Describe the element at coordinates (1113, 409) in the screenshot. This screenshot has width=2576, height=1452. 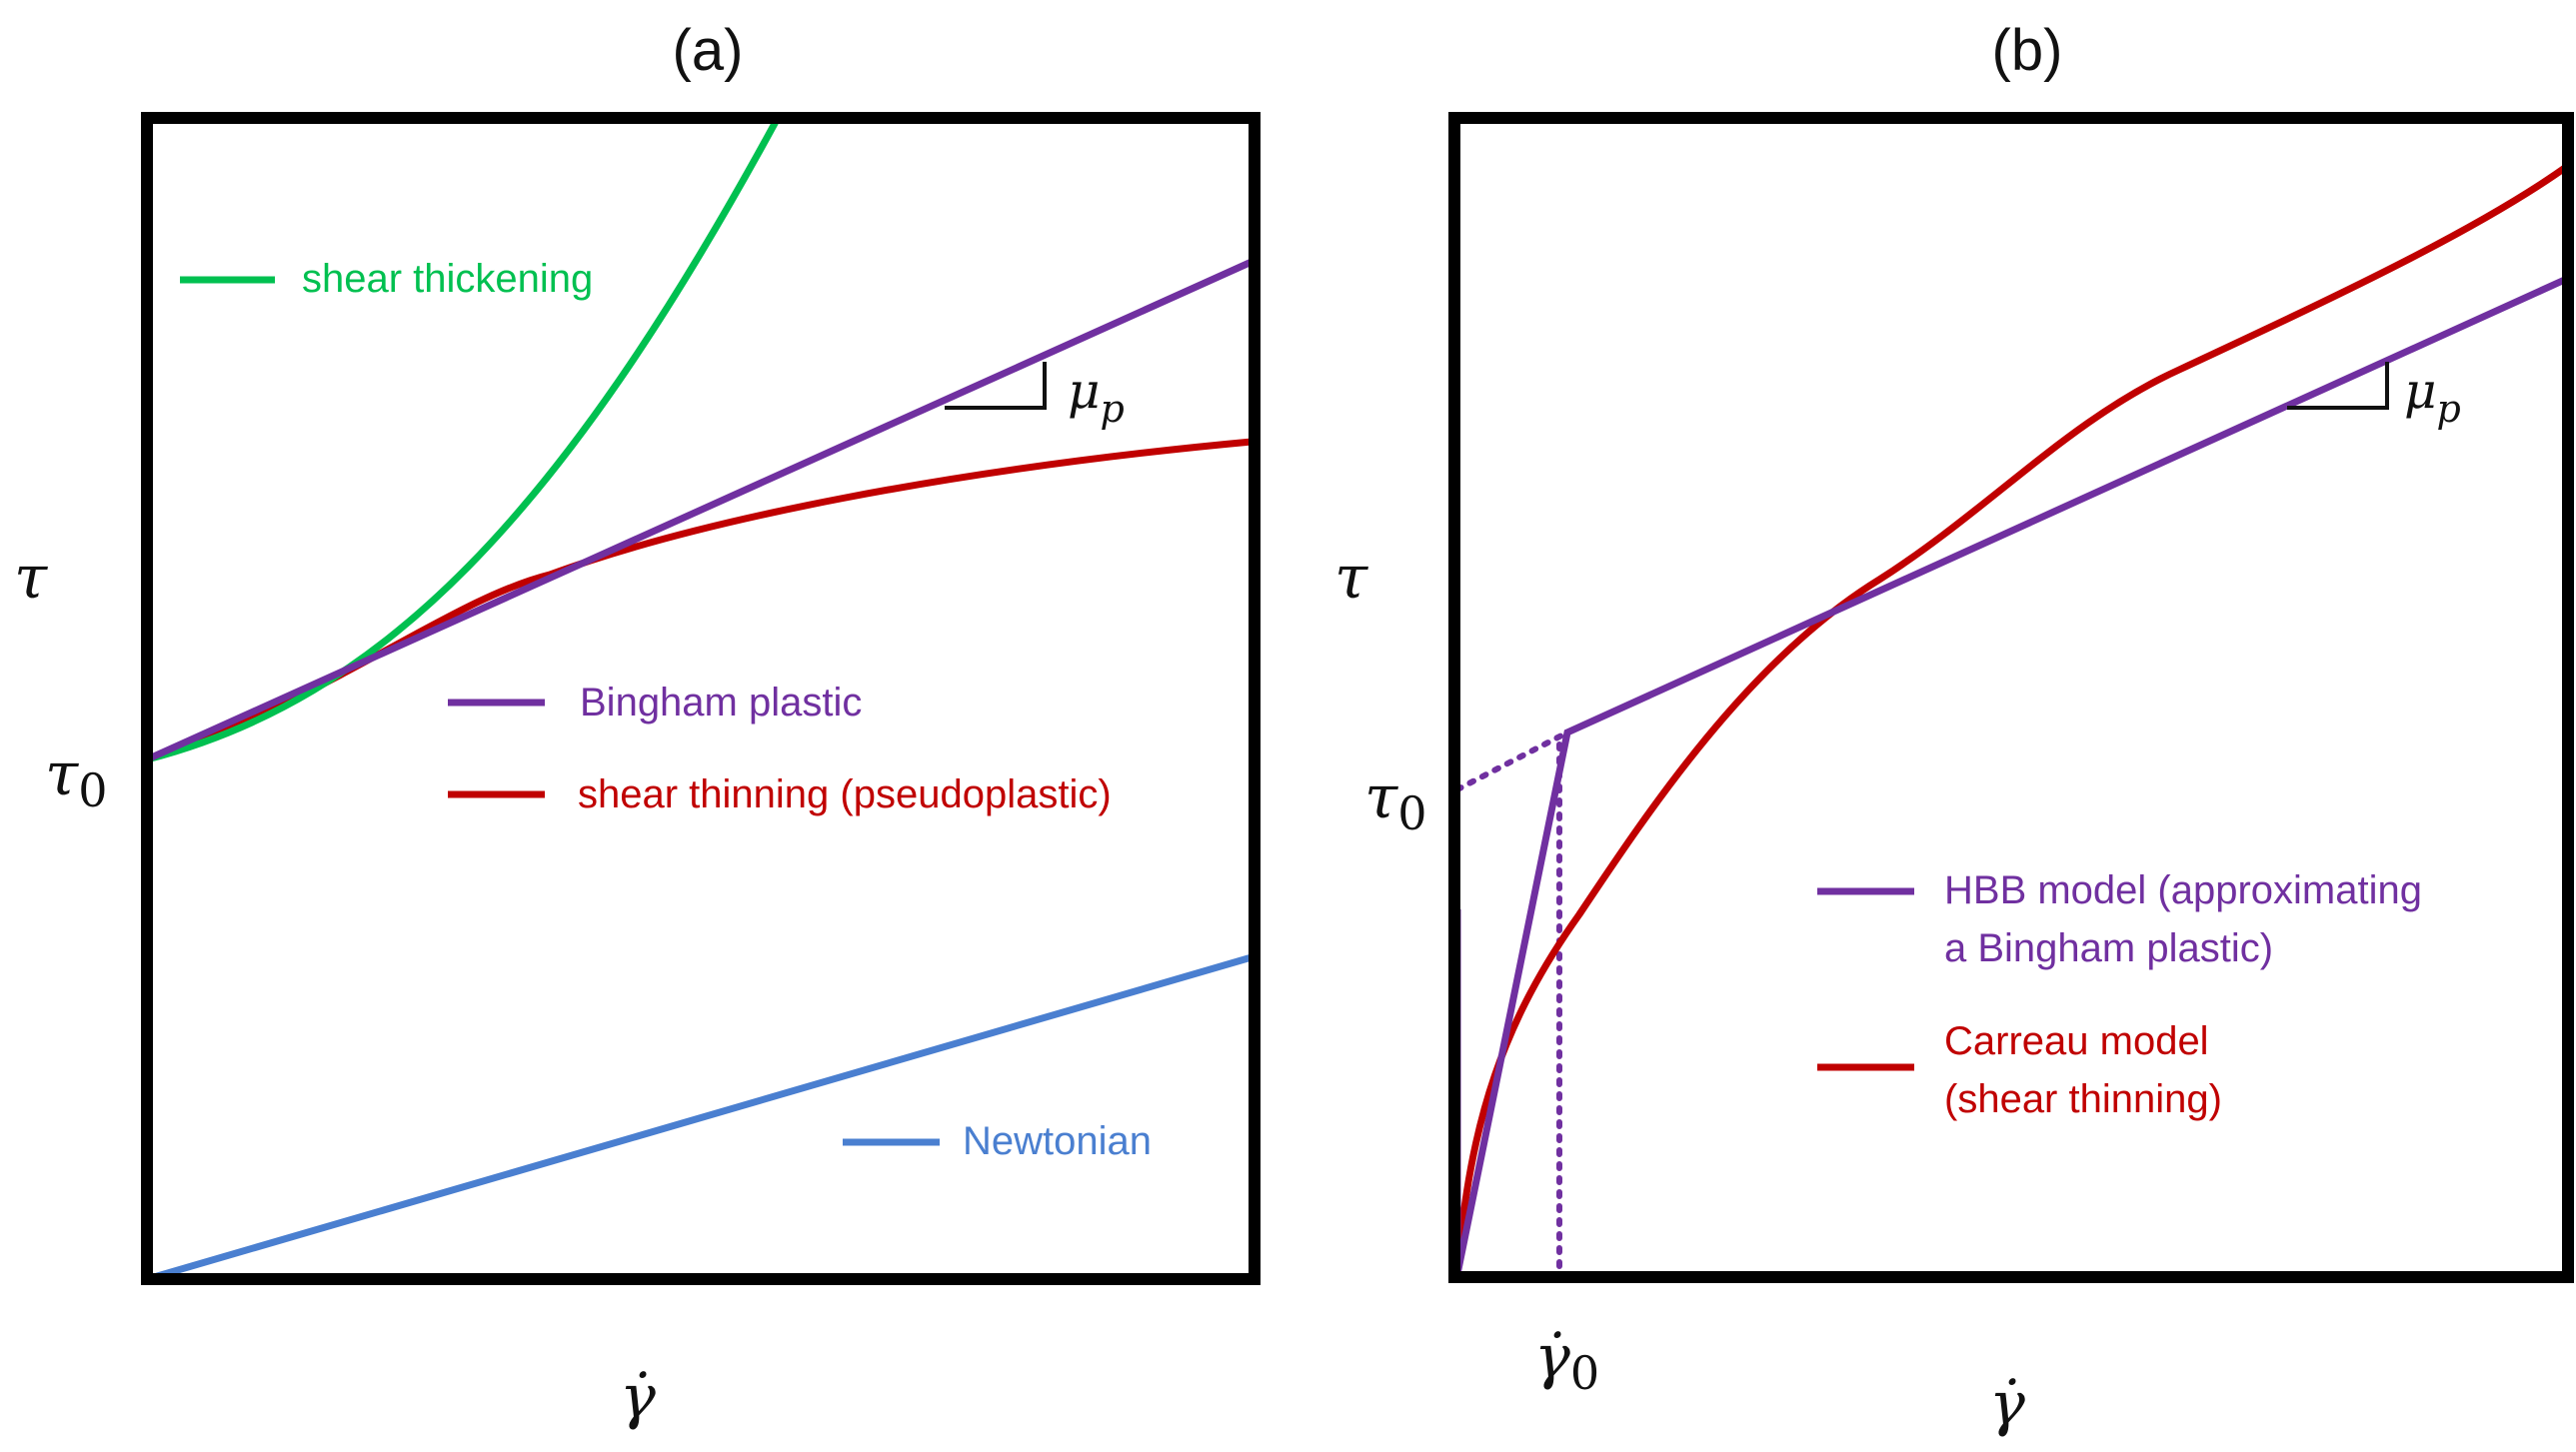
I see `slope-label-sub: p` at that location.